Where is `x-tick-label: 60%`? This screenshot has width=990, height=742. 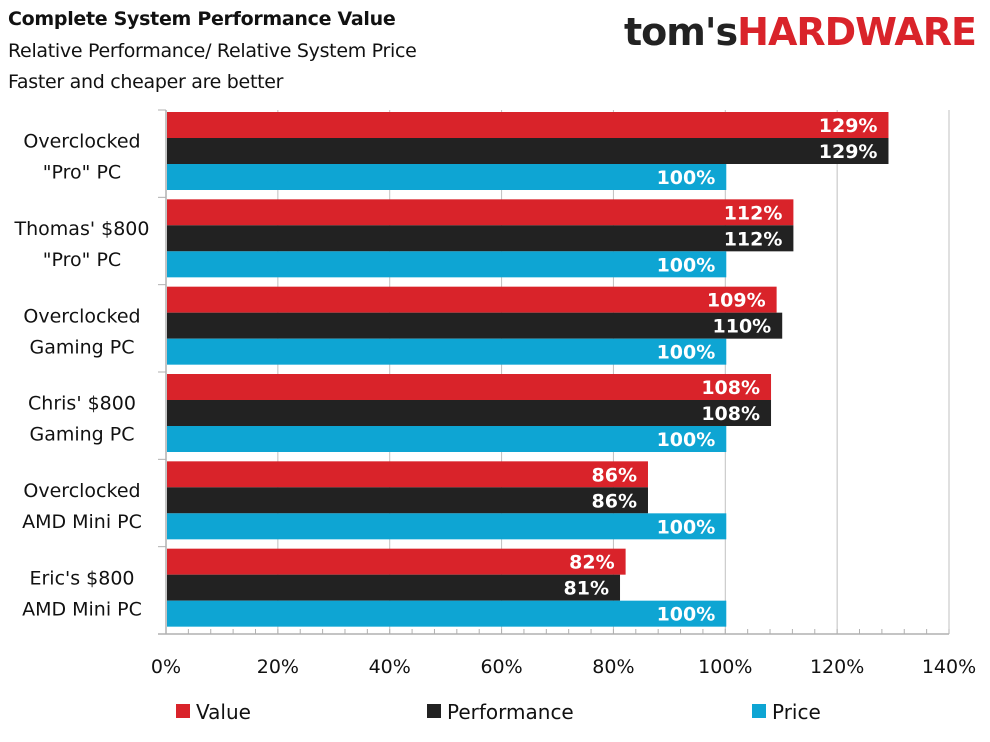 x-tick-label: 60% is located at coordinates (501, 667).